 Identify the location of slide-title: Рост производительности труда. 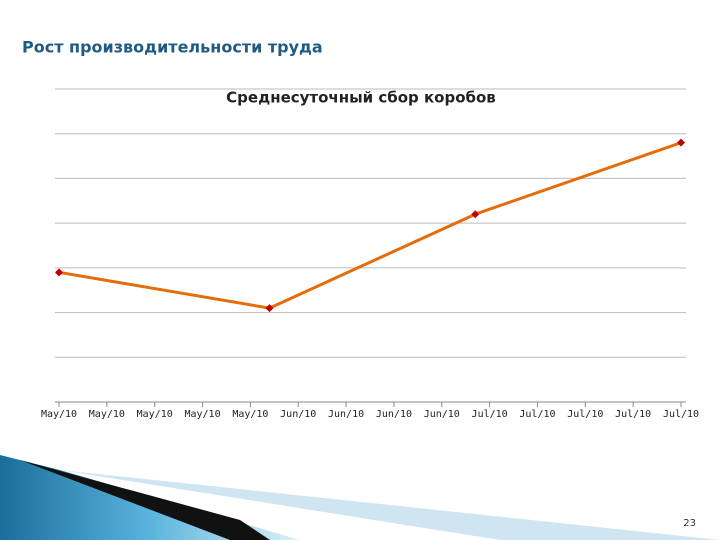
(172, 47).